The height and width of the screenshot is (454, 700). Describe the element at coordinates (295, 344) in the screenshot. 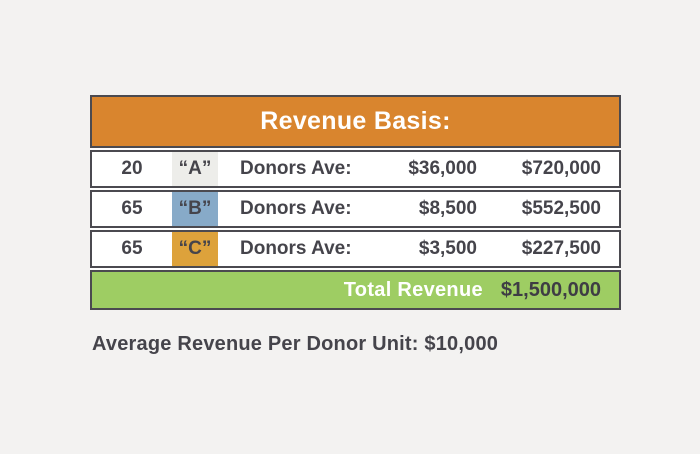

I see `average-revenue-note: Average Revenue Per Donor Unit: $10,000` at that location.